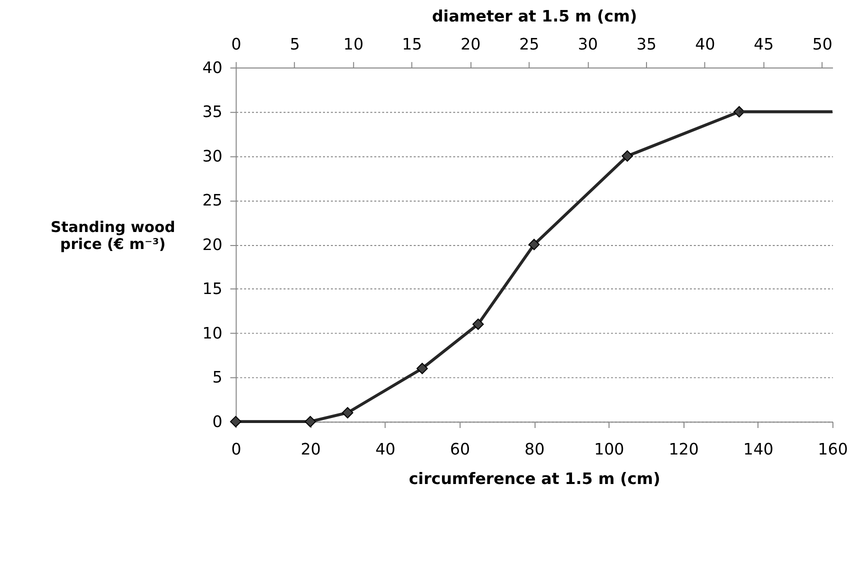 Image resolution: width=863 pixels, height=587 pixels. Describe the element at coordinates (534, 478) in the screenshot. I see `x-axis-title: circumference at 1.5 m (cm)` at that location.